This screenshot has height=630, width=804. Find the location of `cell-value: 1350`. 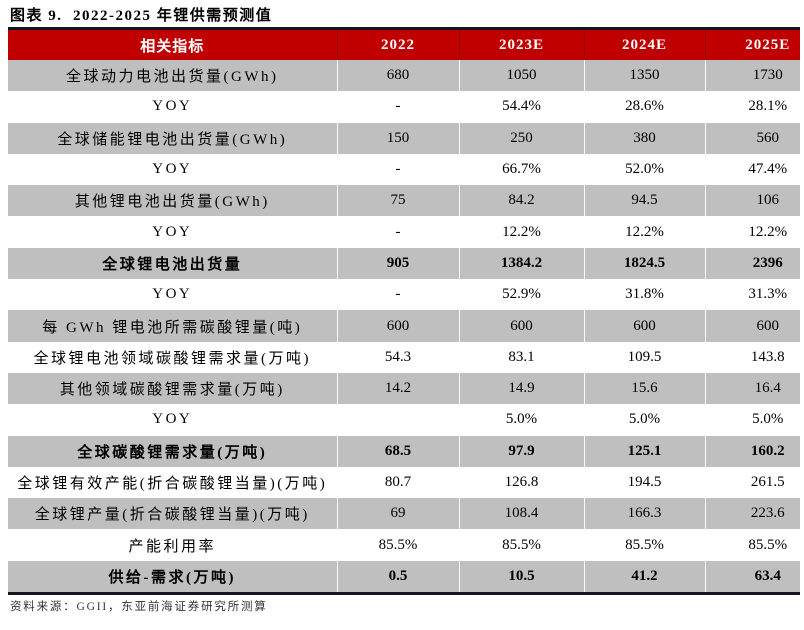

cell-value: 1350 is located at coordinates (644, 76).